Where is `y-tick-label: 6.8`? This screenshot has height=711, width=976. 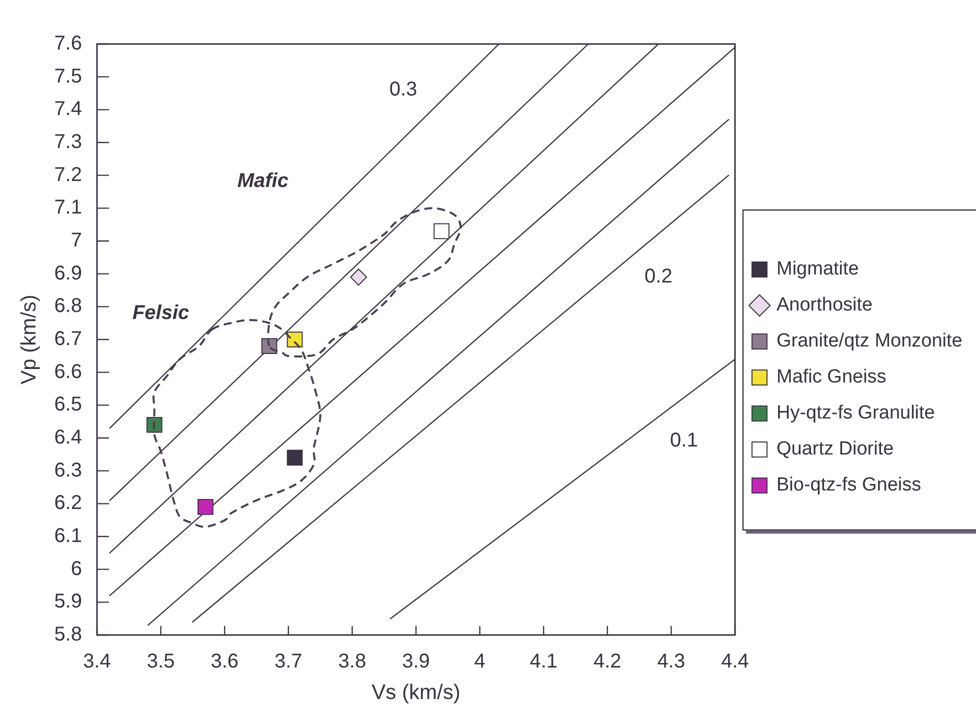
y-tick-label: 6.8 is located at coordinates (68, 306).